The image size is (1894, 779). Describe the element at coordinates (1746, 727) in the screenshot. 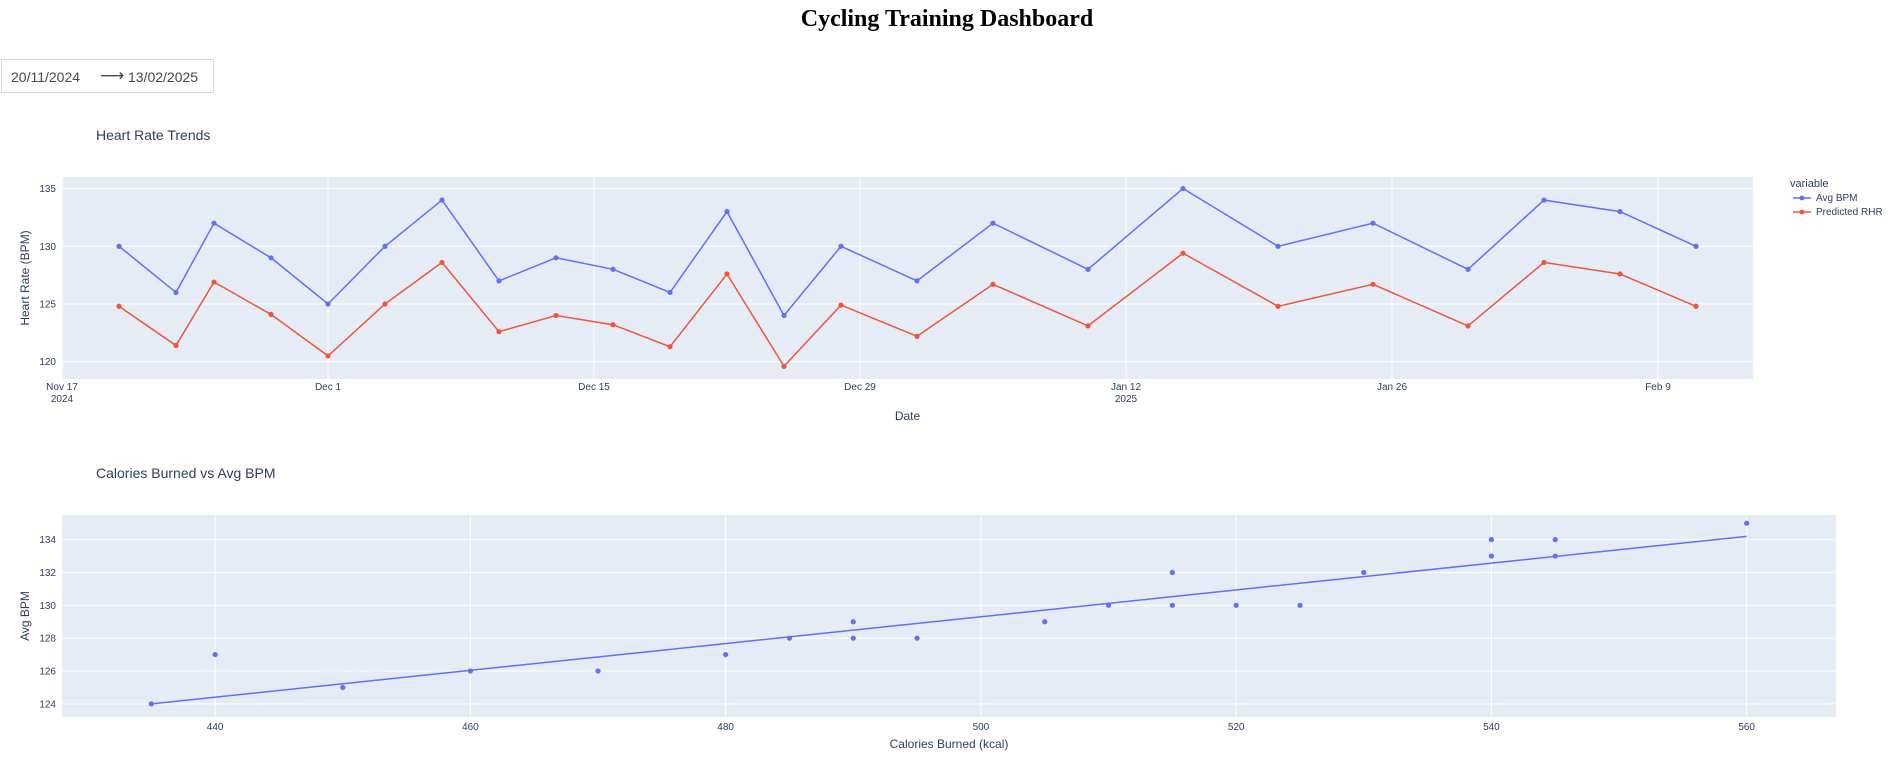

I see `x-tick-label: 560` at that location.